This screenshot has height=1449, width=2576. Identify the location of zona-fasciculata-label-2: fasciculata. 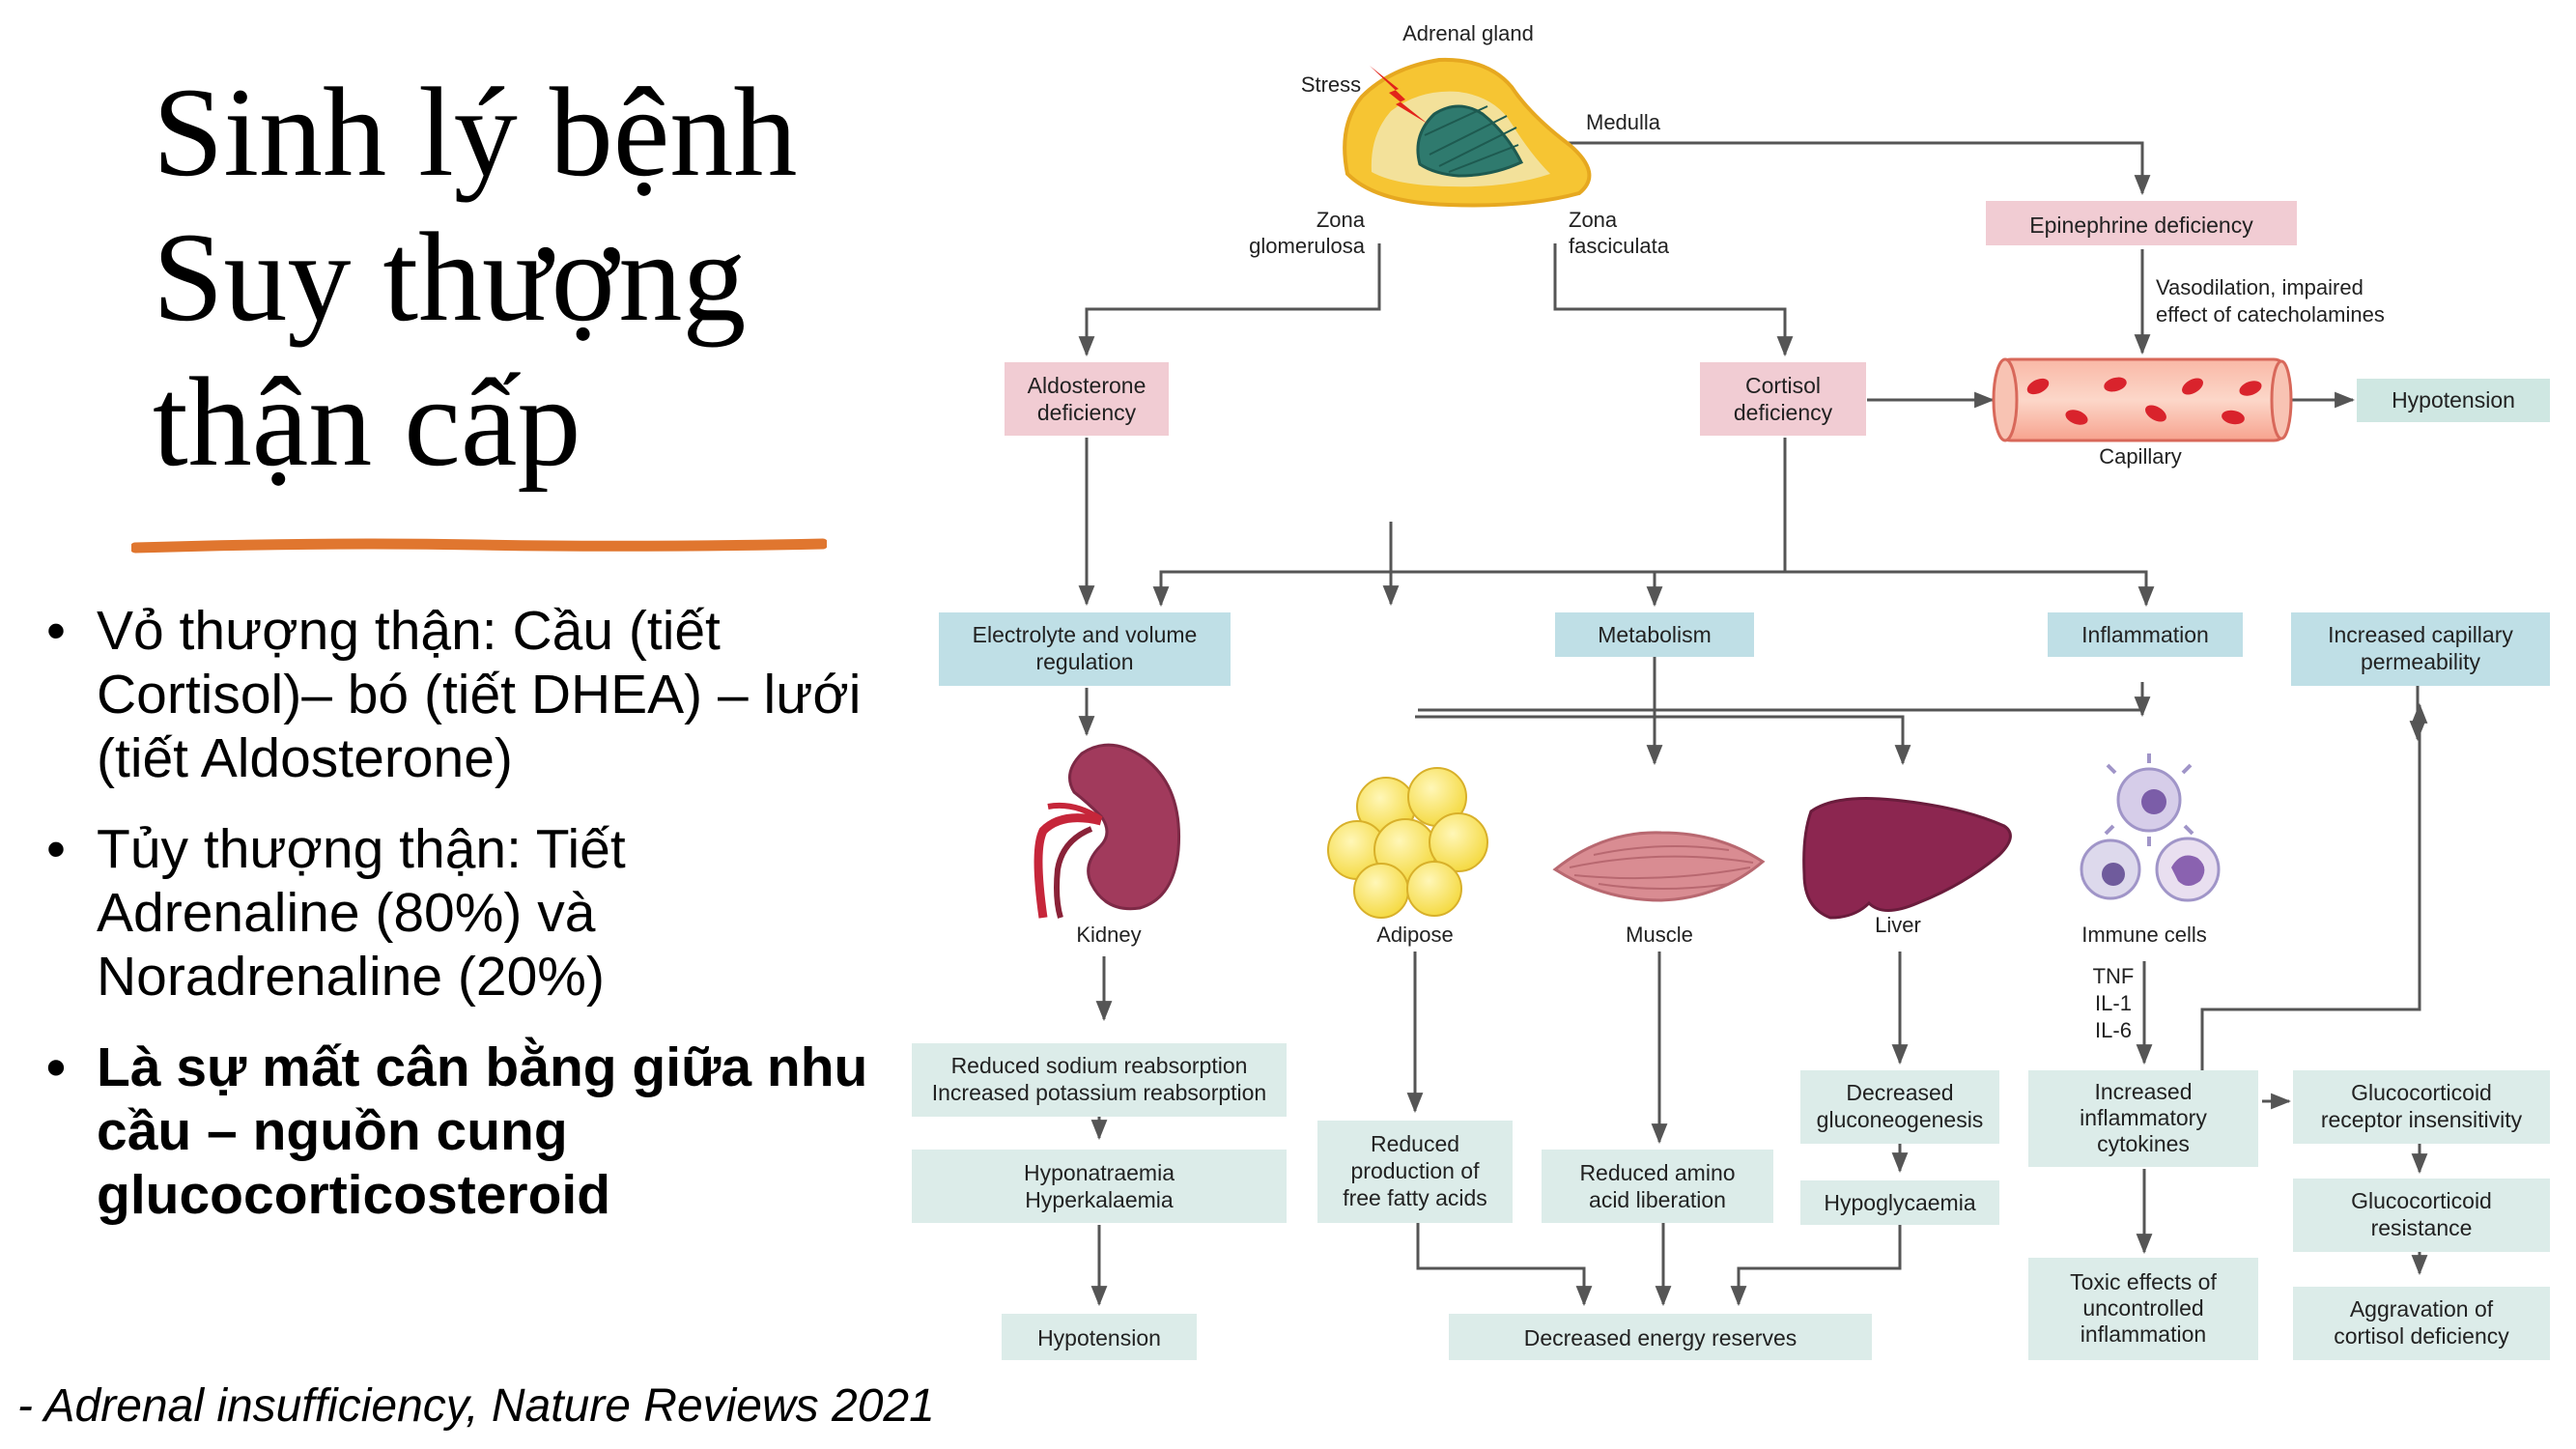
(1619, 246).